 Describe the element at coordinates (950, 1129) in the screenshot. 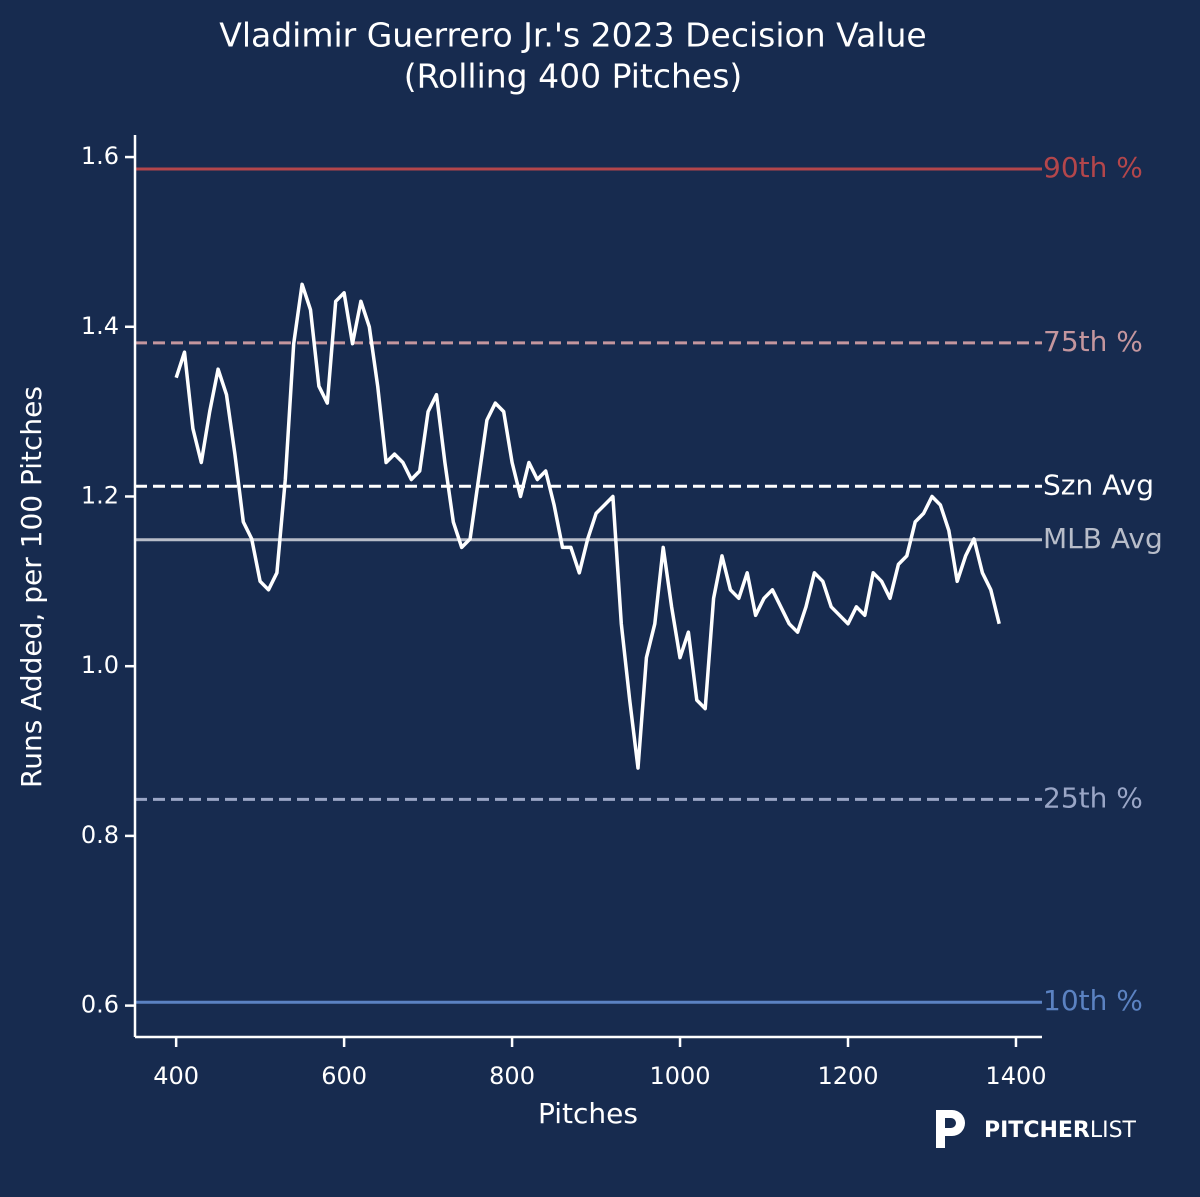

I see `logo-icon` at that location.